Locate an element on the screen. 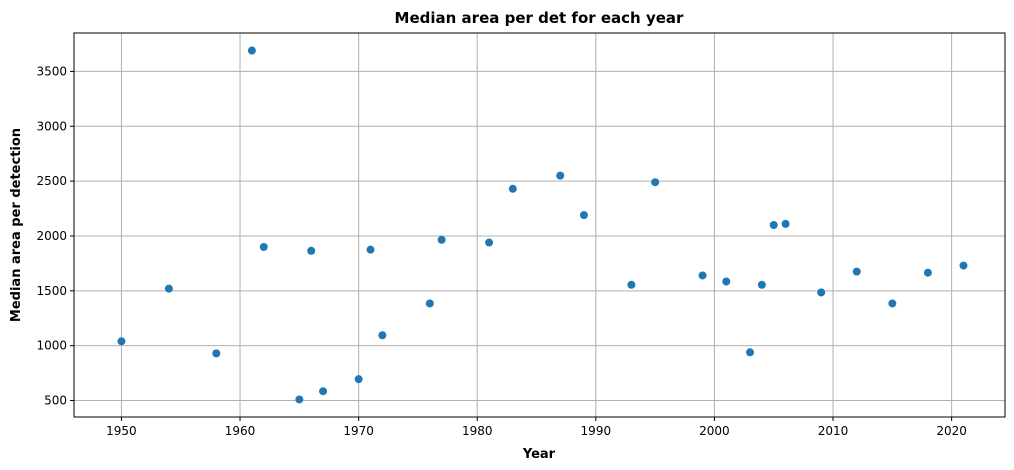 The width and height of the screenshot is (1014, 470). x-tick-label: 1960 is located at coordinates (240, 431).